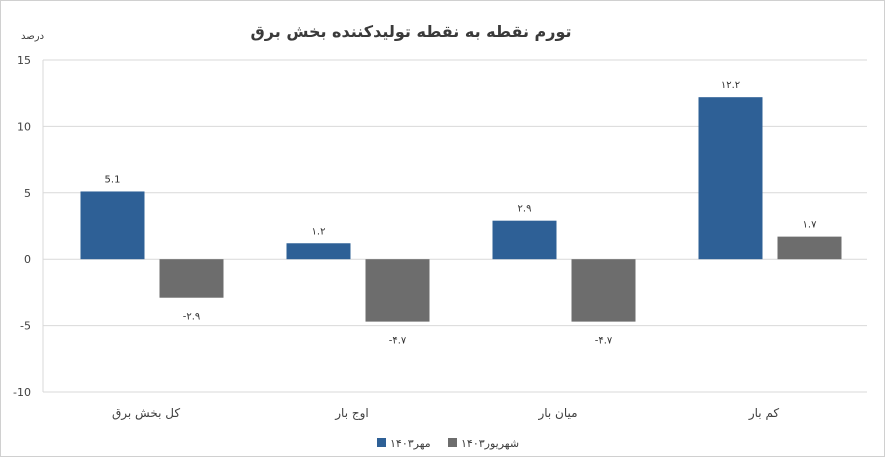  Describe the element at coordinates (351, 413) in the screenshot. I see `x-category-label: اوج بار` at that location.